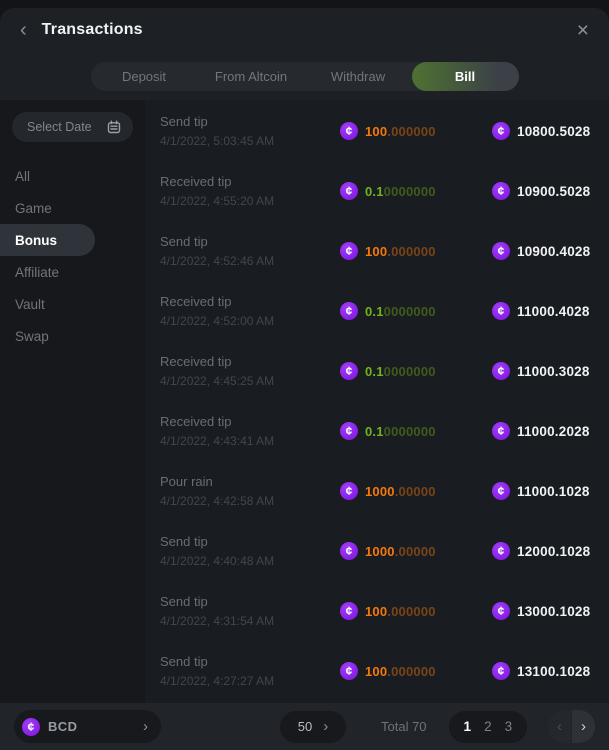 The height and width of the screenshot is (750, 609). What do you see at coordinates (508, 726) in the screenshot?
I see `page-button-3: 3` at bounding box center [508, 726].